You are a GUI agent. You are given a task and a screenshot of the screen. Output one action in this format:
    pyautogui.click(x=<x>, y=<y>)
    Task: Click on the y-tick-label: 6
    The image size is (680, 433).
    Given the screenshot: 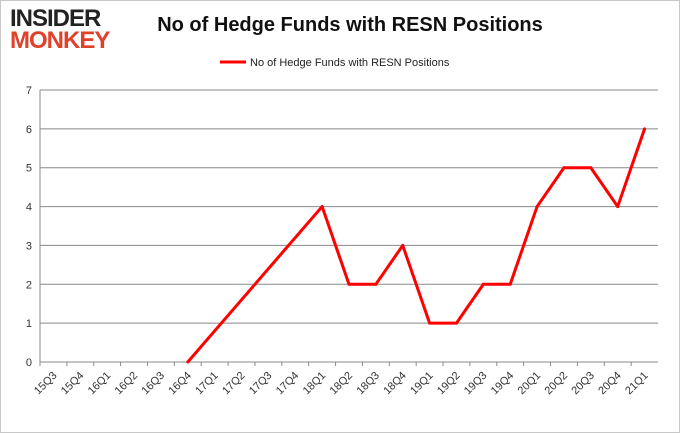 What is the action you would take?
    pyautogui.click(x=29, y=130)
    